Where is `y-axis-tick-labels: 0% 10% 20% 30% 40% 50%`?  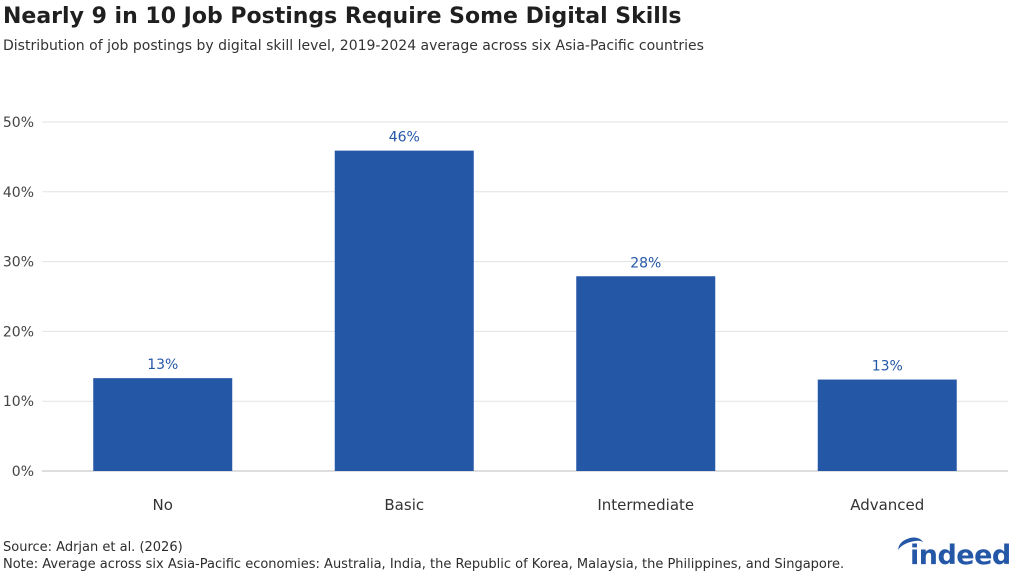
y-axis-tick-labels: 0% 10% 20% 30% 40% 50% is located at coordinates (18, 297).